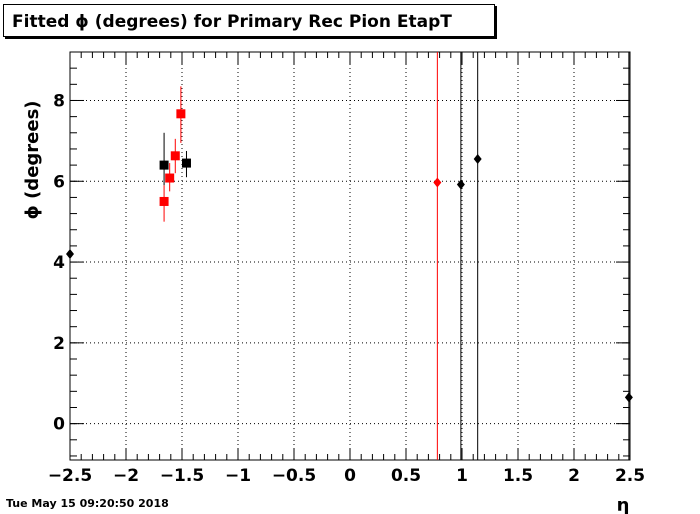 The width and height of the screenshot is (700, 514). I want to click on x-tick-label: 0.5, so click(406, 476).